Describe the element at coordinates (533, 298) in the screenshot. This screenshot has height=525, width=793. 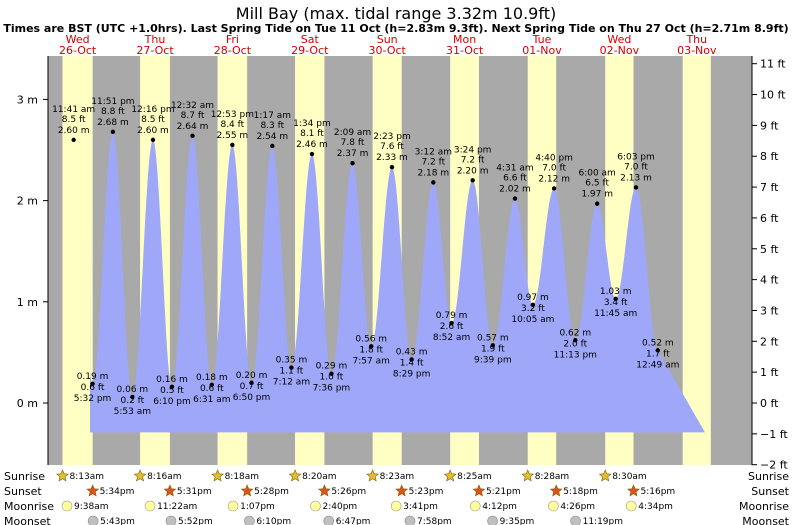
I see `low-tide-metres: 0.97 m` at that location.